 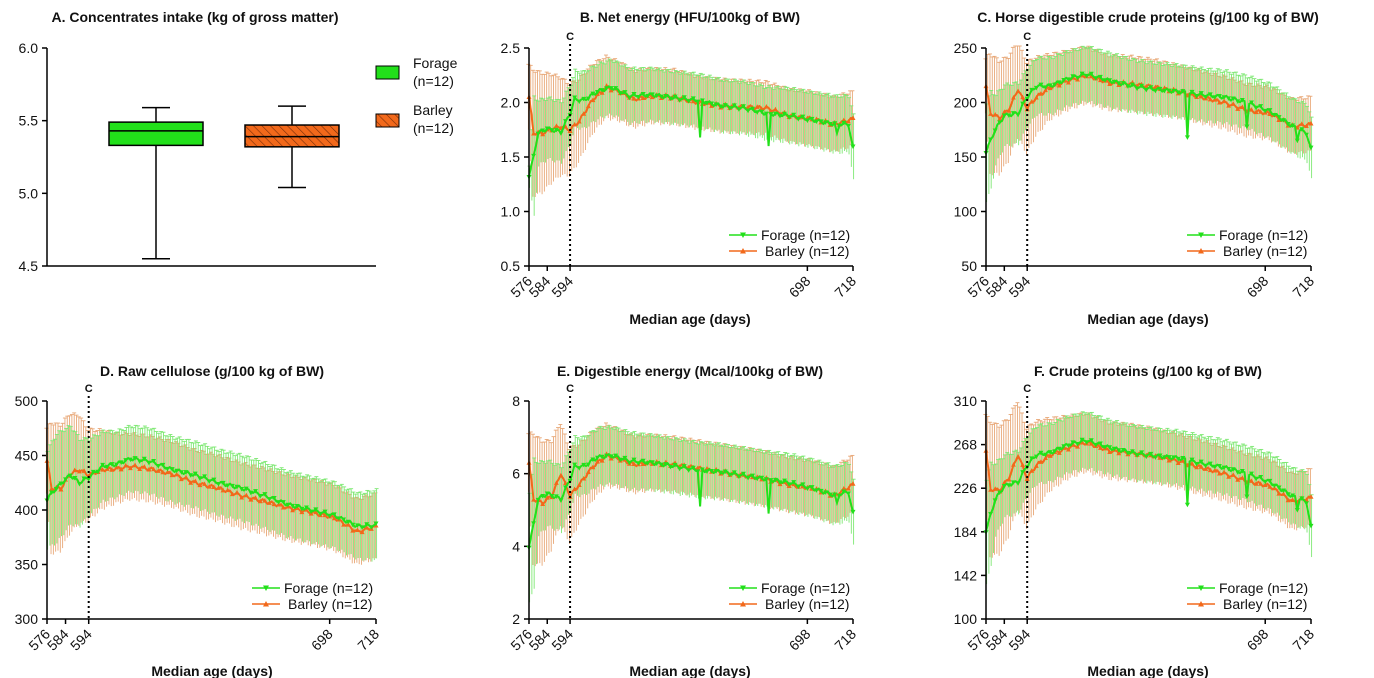 What do you see at coordinates (1265, 604) in the screenshot?
I see `legend-label-barley: Barley (n=12)` at bounding box center [1265, 604].